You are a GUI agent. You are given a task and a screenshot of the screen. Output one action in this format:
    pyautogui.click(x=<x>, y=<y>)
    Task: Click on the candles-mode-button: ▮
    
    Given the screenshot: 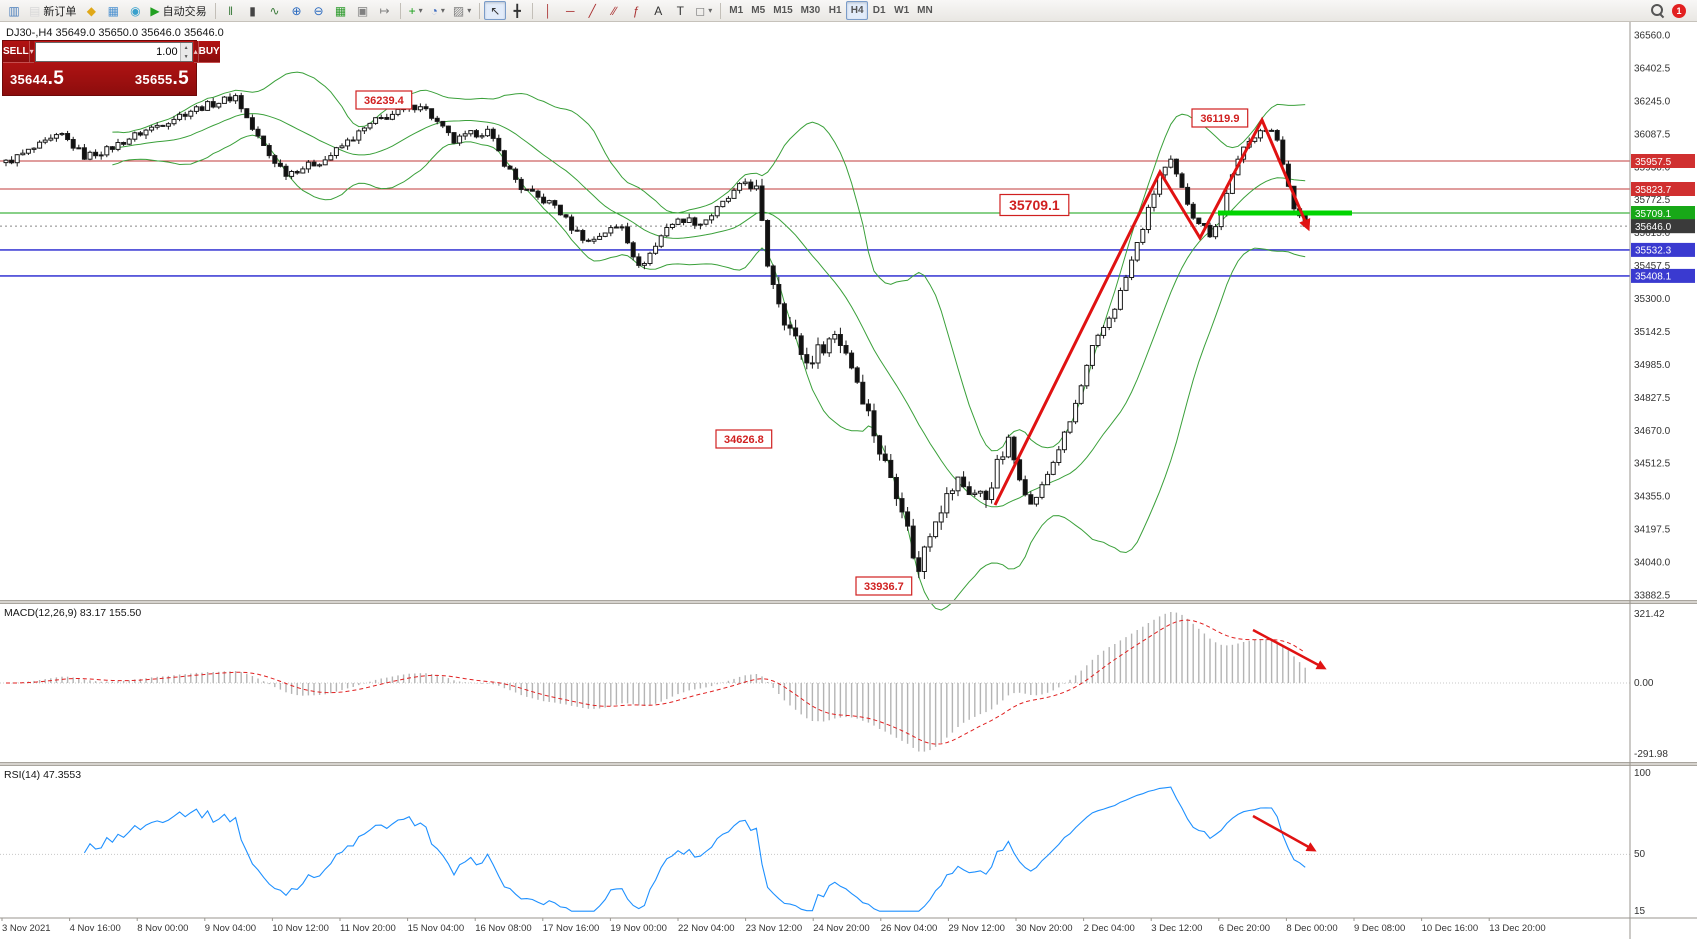 What is the action you would take?
    pyautogui.click(x=253, y=10)
    